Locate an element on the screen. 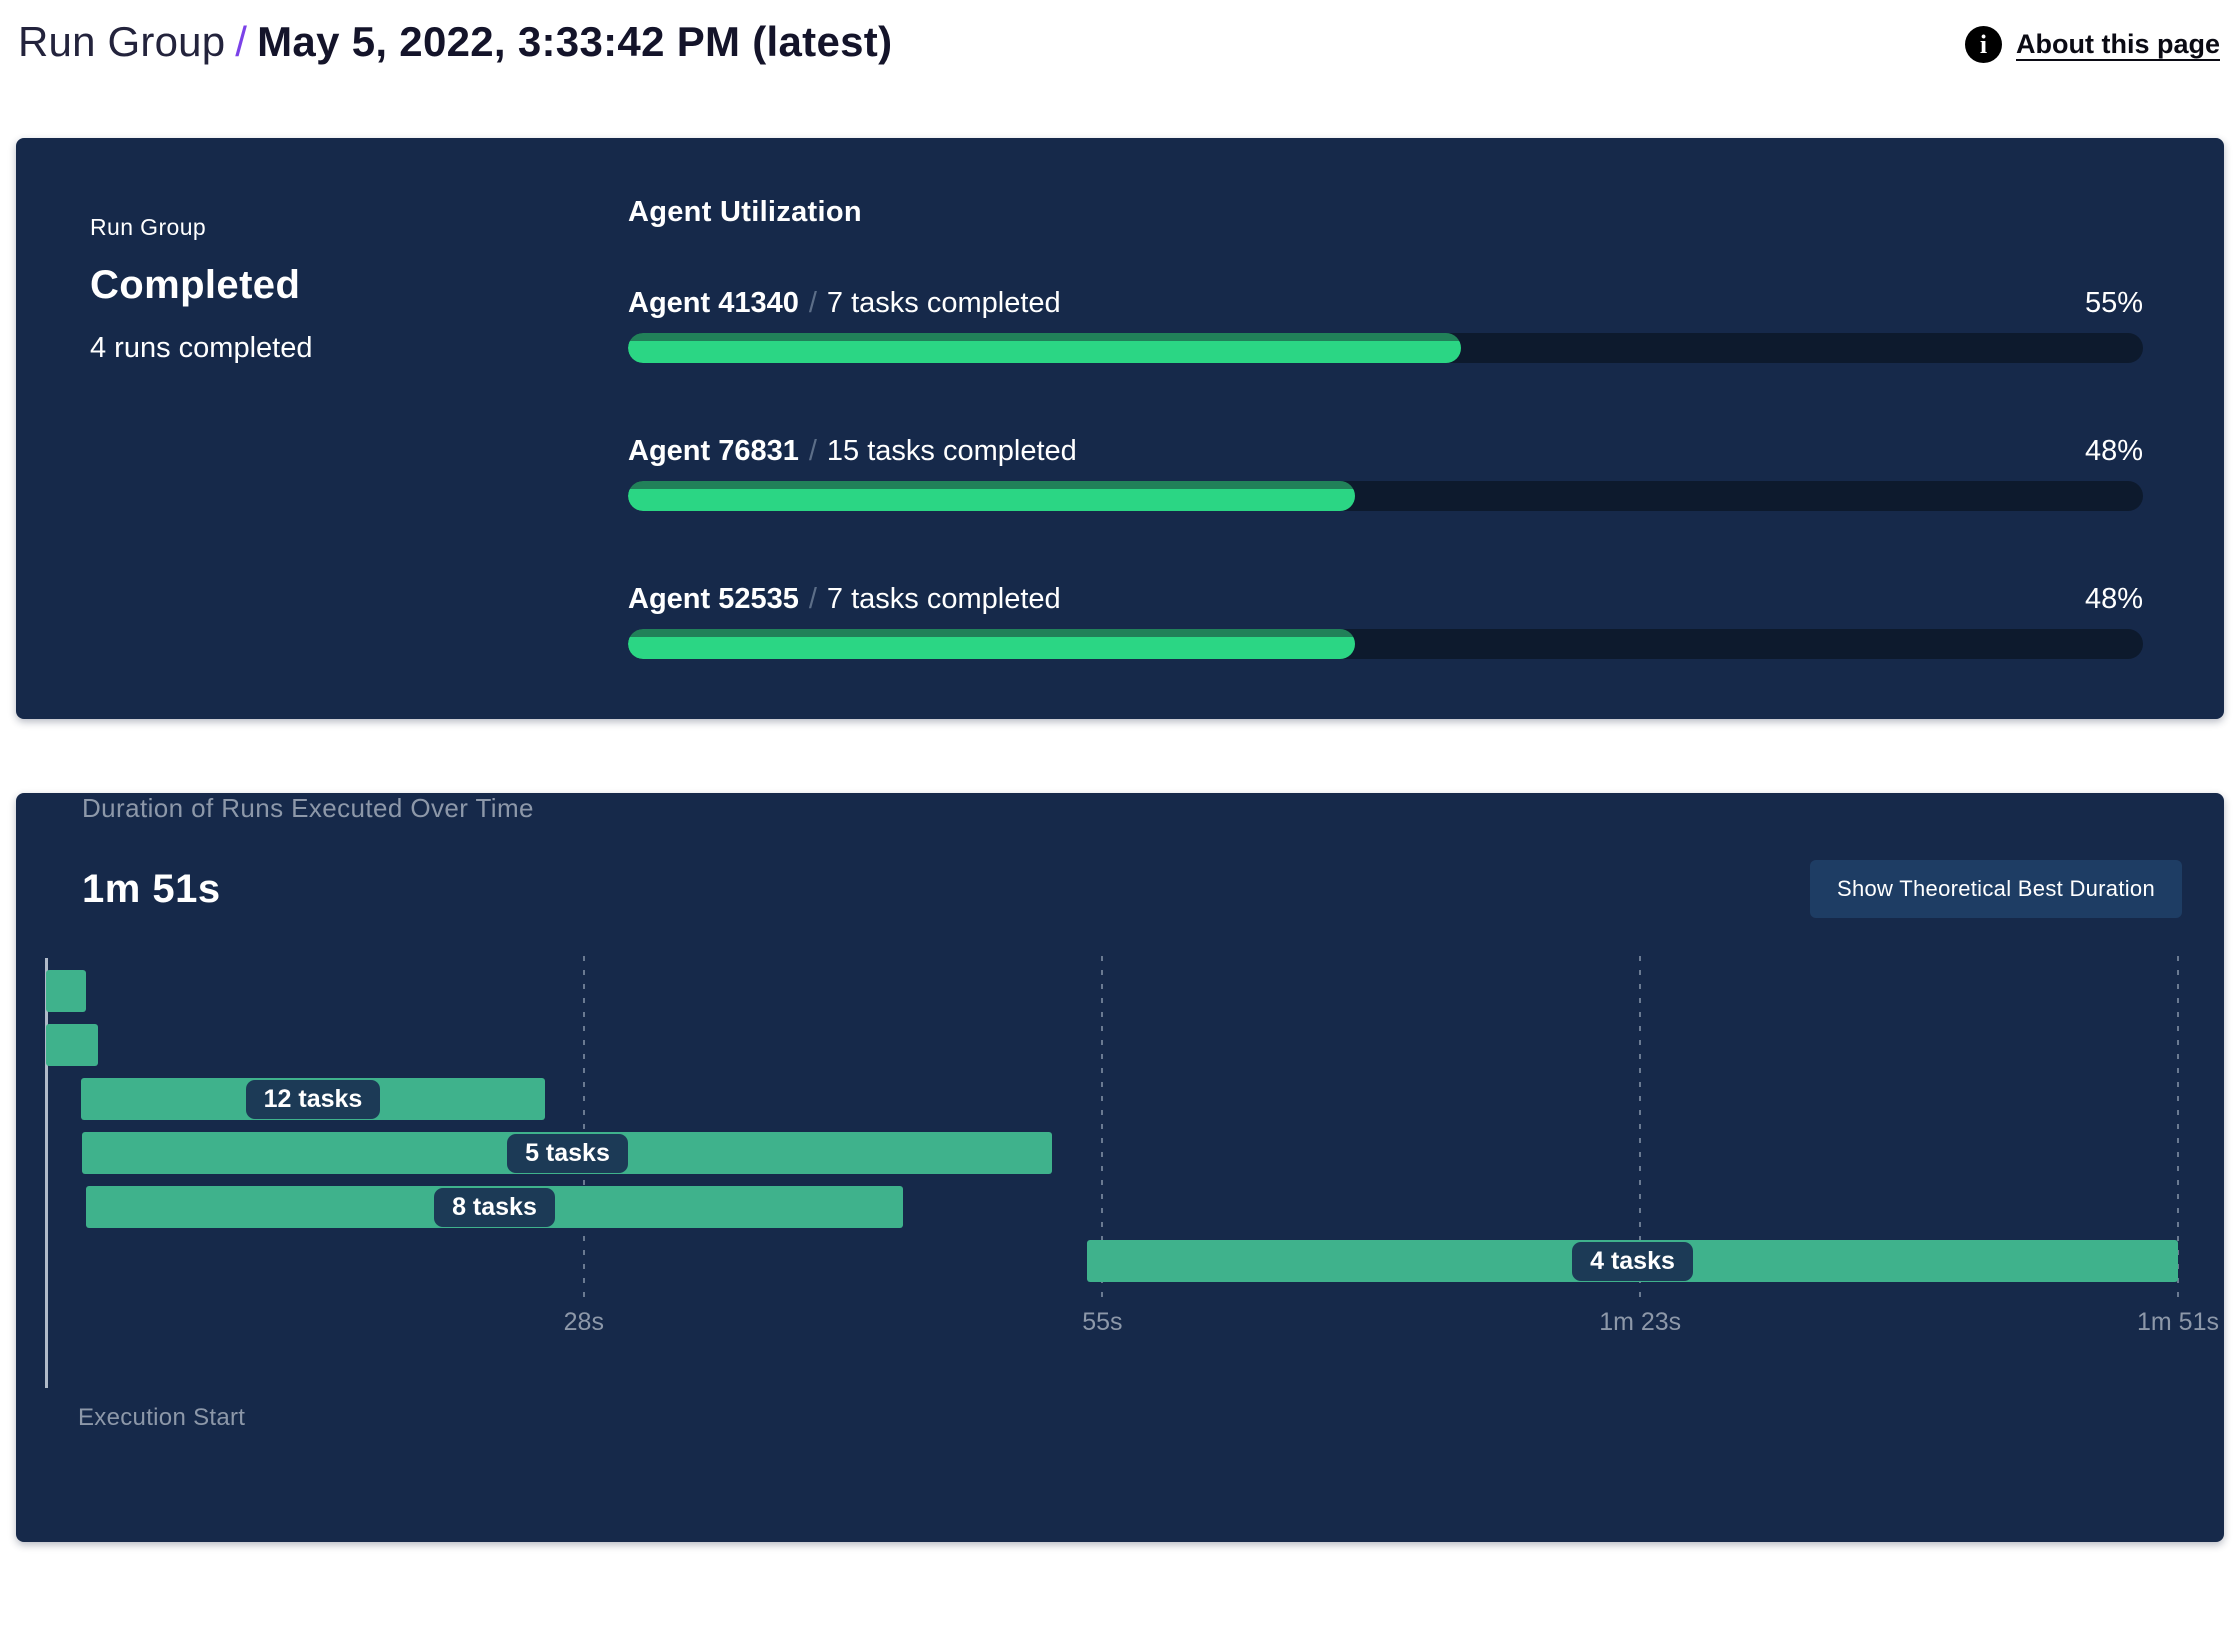 This screenshot has width=2240, height=1626. total-duration-value: 1m 51s is located at coordinates (151, 888).